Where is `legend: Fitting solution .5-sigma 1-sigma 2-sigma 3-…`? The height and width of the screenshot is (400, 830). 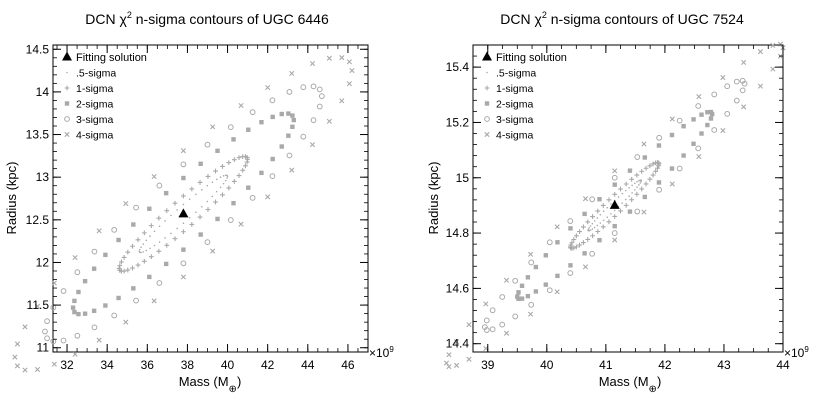
legend: Fitting solution .5-sigma 1-sigma 2-sigma 3-… is located at coordinates (104, 96).